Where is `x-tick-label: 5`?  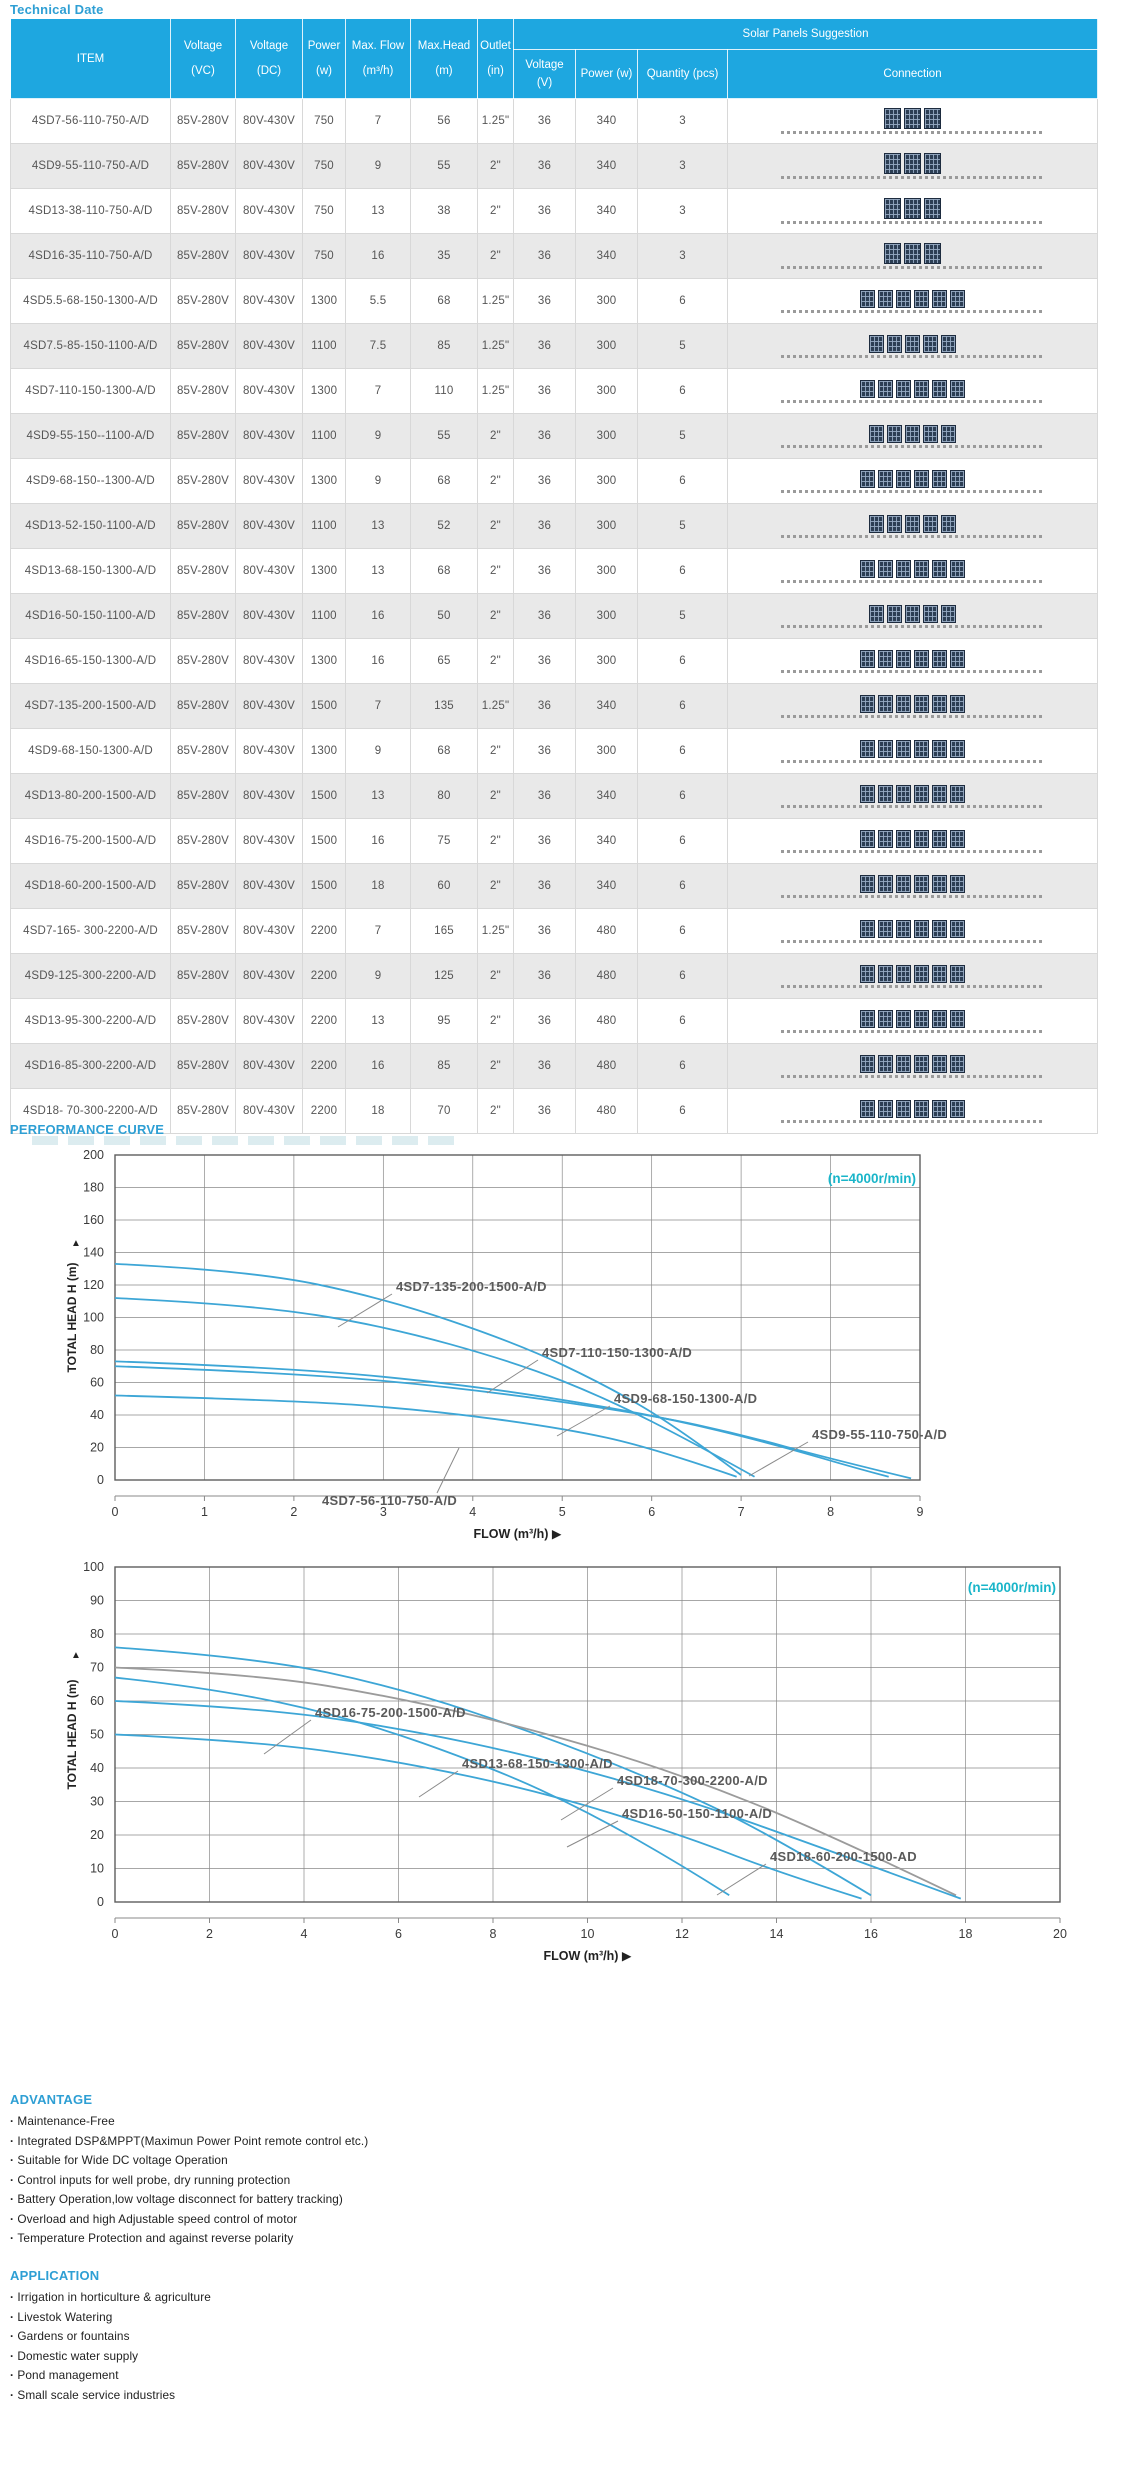
x-tick-label: 5 is located at coordinates (562, 1512).